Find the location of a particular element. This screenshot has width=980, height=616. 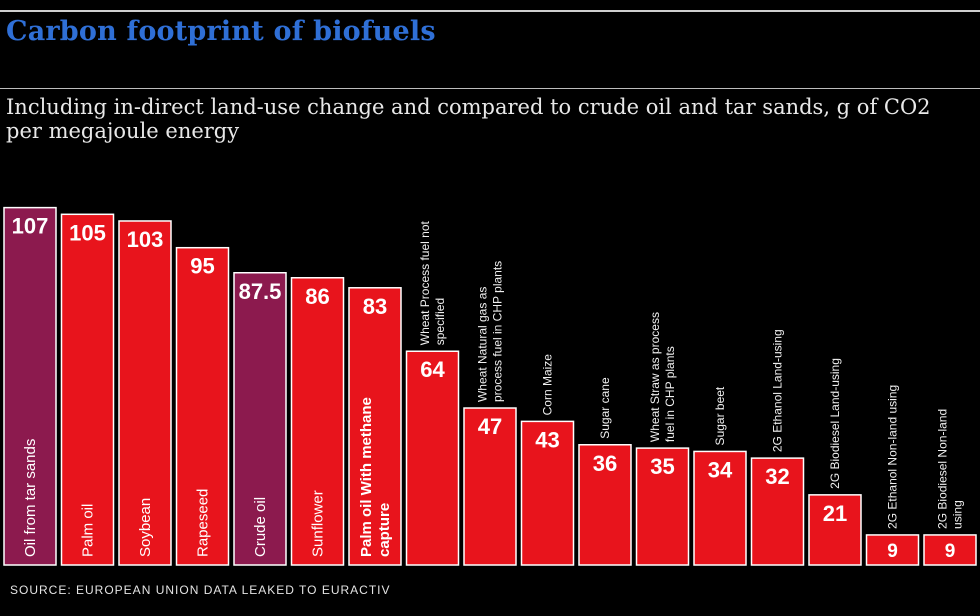

category-label: 2G Ethanol Land-using is located at coordinates (778, 390).